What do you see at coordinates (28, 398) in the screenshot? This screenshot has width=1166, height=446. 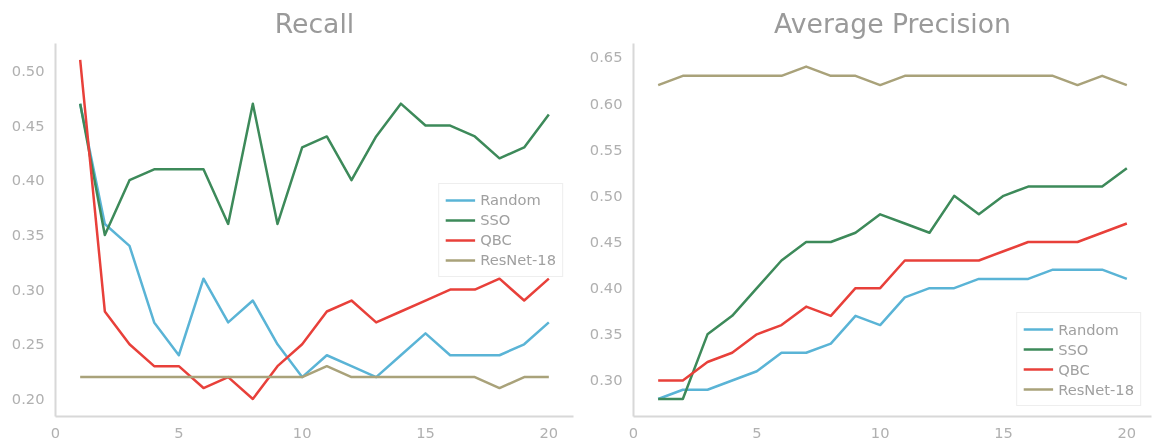 I see `y-tick-label: 0.20` at bounding box center [28, 398].